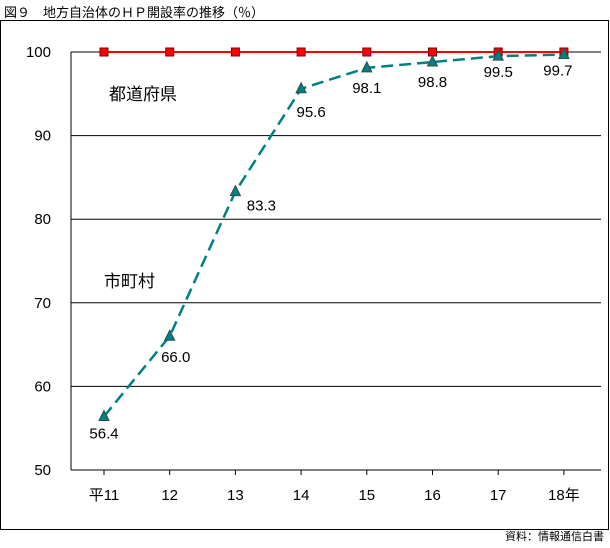 The width and height of the screenshot is (610, 548). What do you see at coordinates (42, 303) in the screenshot?
I see `y-tick-label: 70` at bounding box center [42, 303].